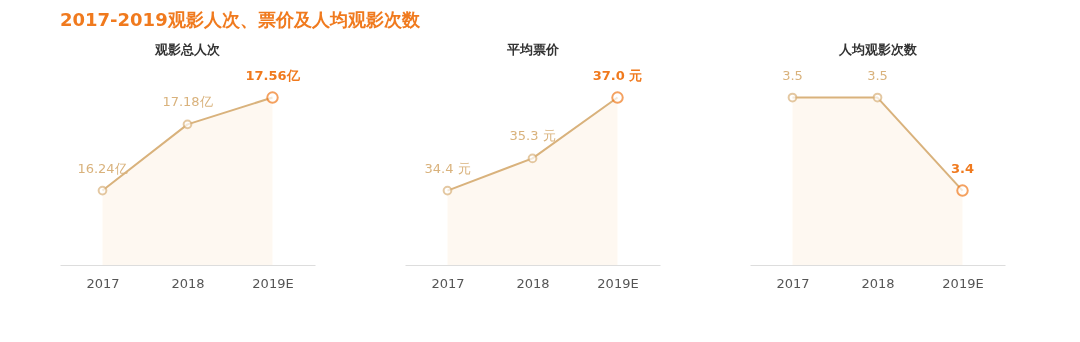  Describe the element at coordinates (877, 49) in the screenshot. I see `chart-subtitle: 人均观影次数` at that location.